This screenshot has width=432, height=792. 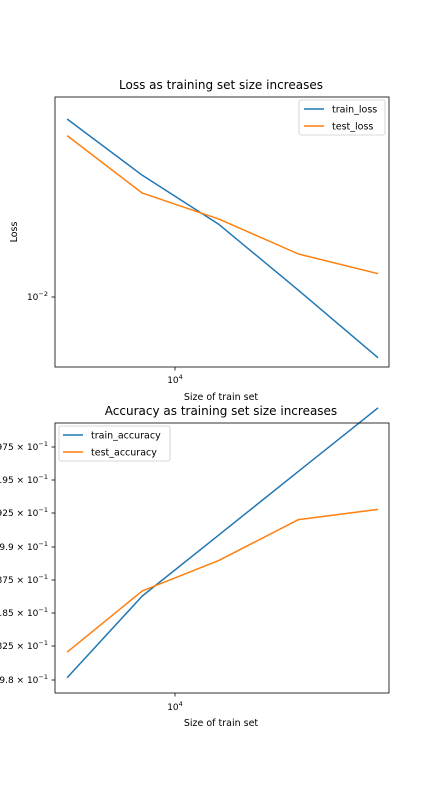 I want to click on loss-chart-ylabel: Loss, so click(x=14, y=232).